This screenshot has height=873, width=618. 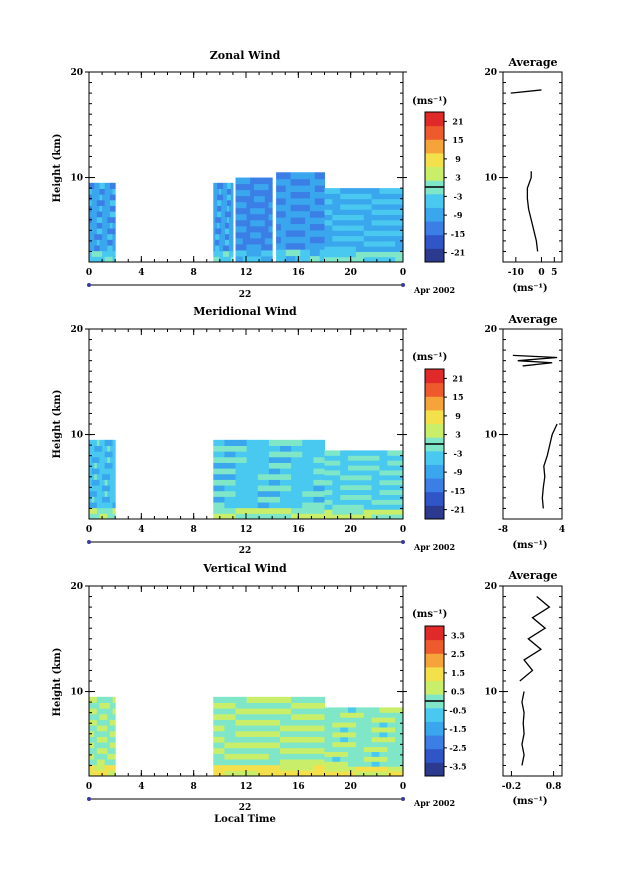 What do you see at coordinates (529, 545) in the screenshot?
I see `average-unit: (ms⁻¹)` at bounding box center [529, 545].